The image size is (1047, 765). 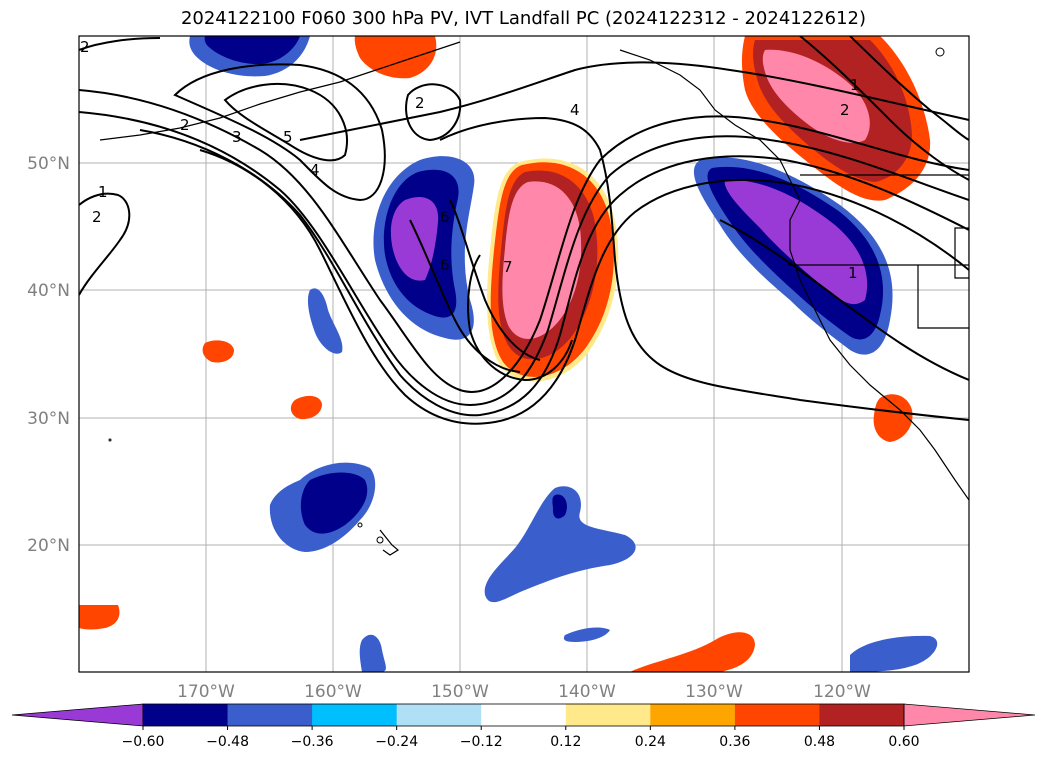 I want to click on contour-label: 7, so click(x=508, y=267).